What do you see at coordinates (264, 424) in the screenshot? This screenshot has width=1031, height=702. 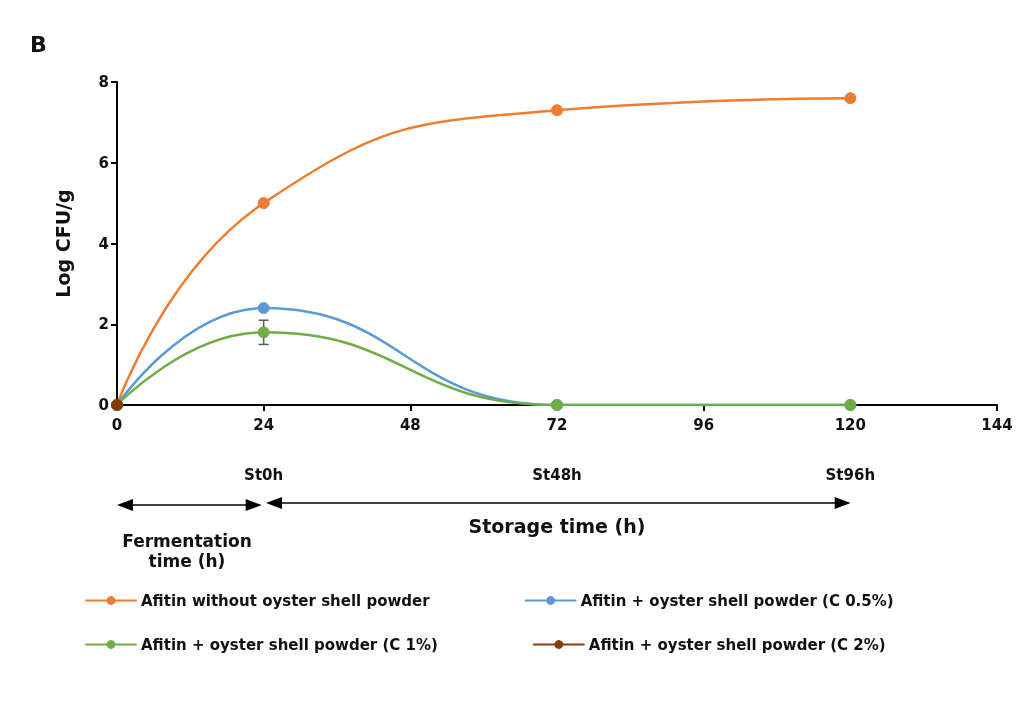 I see `x-tick-label: 24` at bounding box center [264, 424].